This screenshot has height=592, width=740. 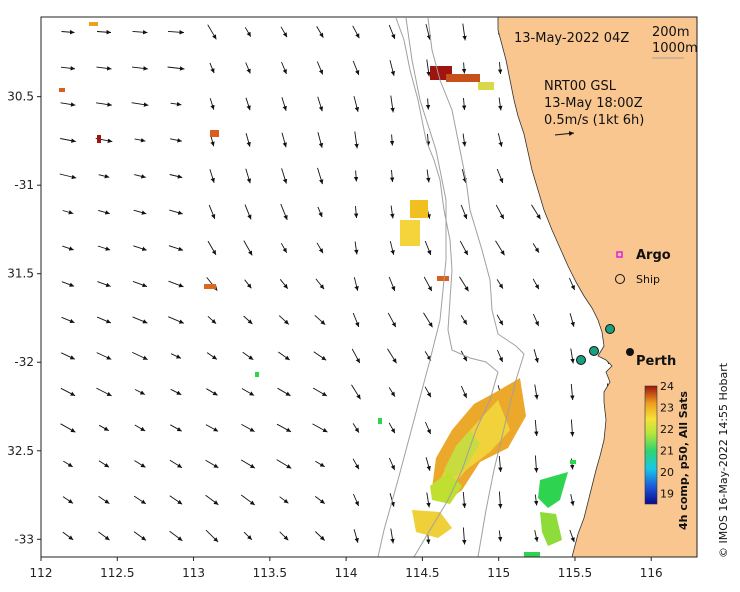 What do you see at coordinates (24, 318) in the screenshot?
I see `y-axis: 30.5 -31 31.5 -32 32.5 -33` at bounding box center [24, 318].